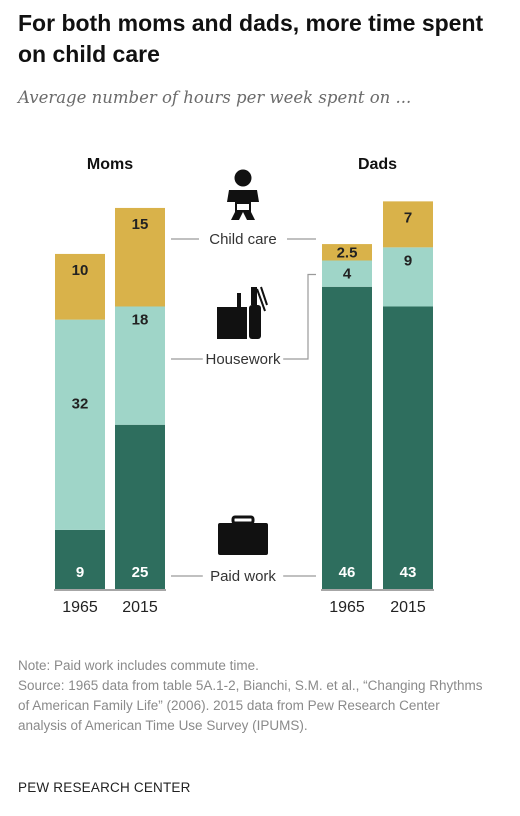 This screenshot has height=816, width=520. What do you see at coordinates (408, 447) in the screenshot?
I see `bar-dads-2015-paid-work` at bounding box center [408, 447].